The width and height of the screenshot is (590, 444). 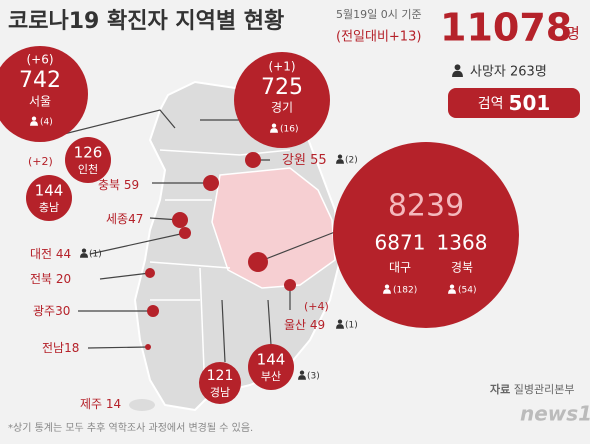 What do you see at coordinates (109, 185) in the screenshot?
I see `text-part: 충북` at bounding box center [109, 185].